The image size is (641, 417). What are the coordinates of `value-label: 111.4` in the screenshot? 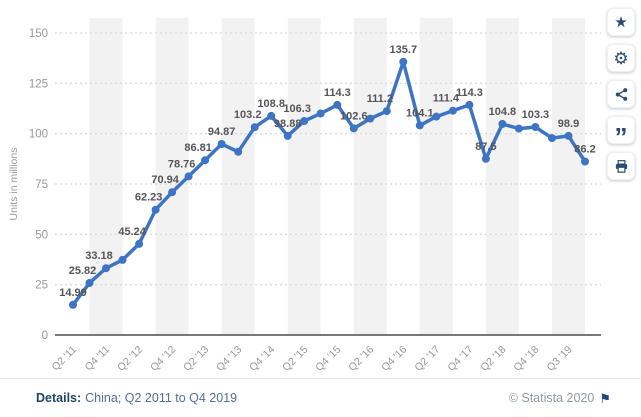 It's located at (446, 99).